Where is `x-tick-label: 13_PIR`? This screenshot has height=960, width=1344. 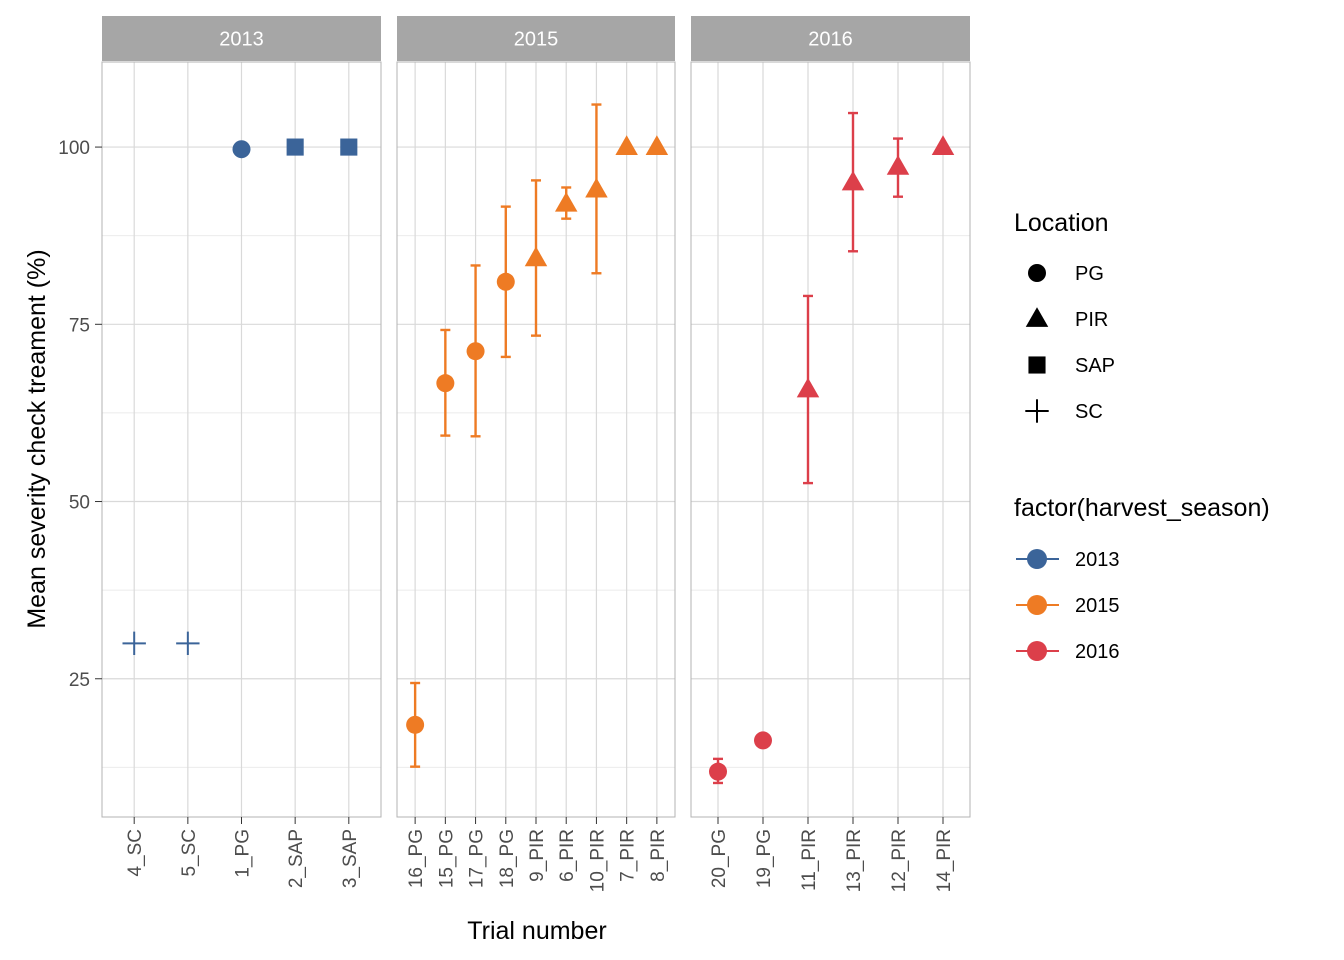
x-tick-label: 13_PIR is located at coordinates (854, 860).